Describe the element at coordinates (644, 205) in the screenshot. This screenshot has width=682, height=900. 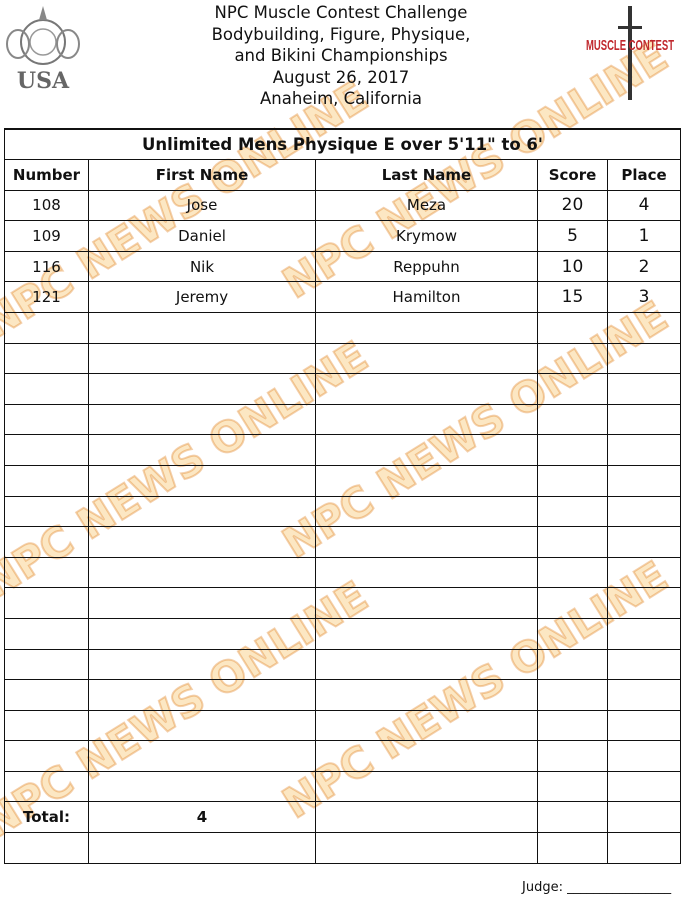
I see `place-cell: 4` at that location.